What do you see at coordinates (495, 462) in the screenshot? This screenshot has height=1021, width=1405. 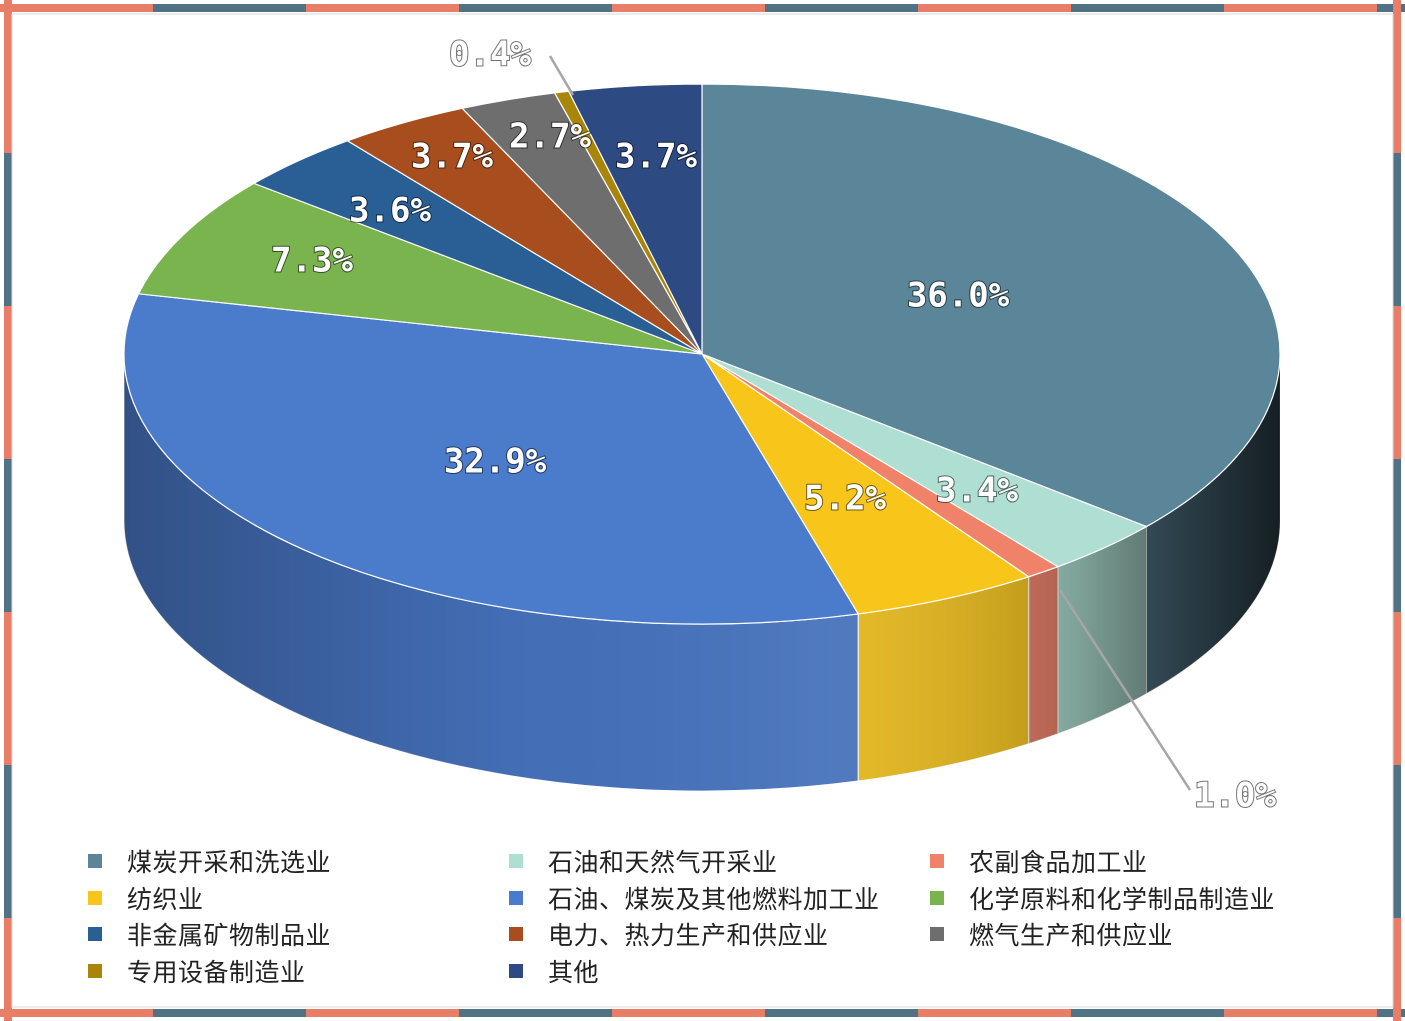 I see `data-label: 32.9%` at bounding box center [495, 462].